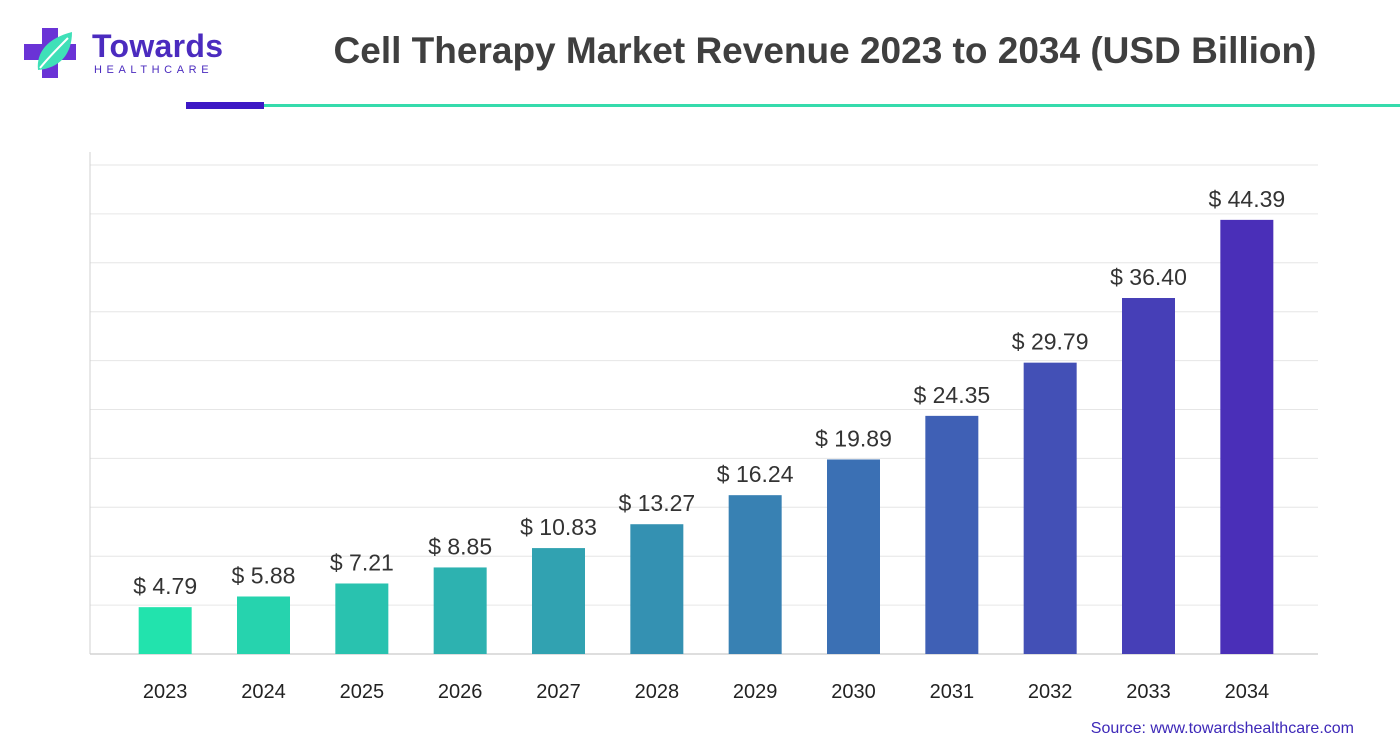 Image resolution: width=1400 pixels, height=750 pixels. I want to click on source-note: Source: www.towardshealthcare.com, so click(1222, 728).